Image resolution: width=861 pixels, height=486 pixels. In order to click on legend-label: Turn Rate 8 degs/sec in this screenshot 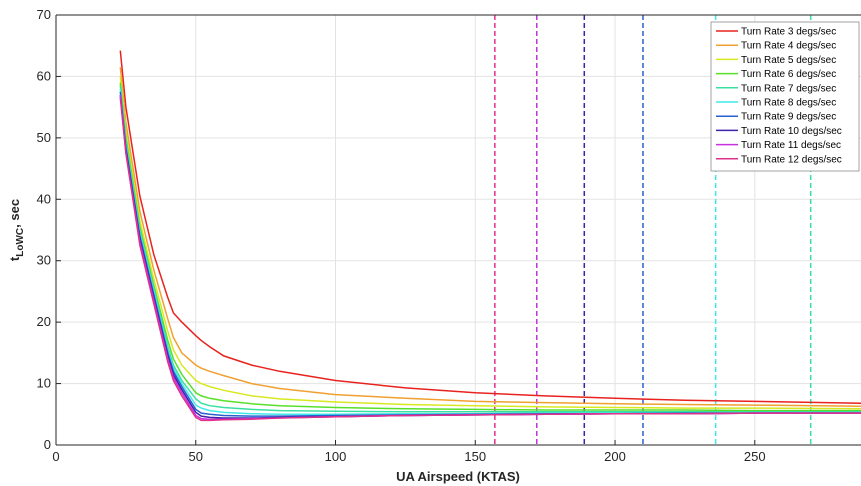, I will do `click(788, 103)`.